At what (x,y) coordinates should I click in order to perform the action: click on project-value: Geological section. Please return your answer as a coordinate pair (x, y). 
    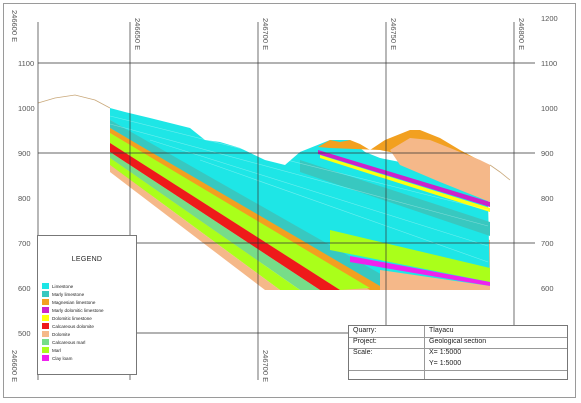
    Looking at the image, I should click on (458, 341).